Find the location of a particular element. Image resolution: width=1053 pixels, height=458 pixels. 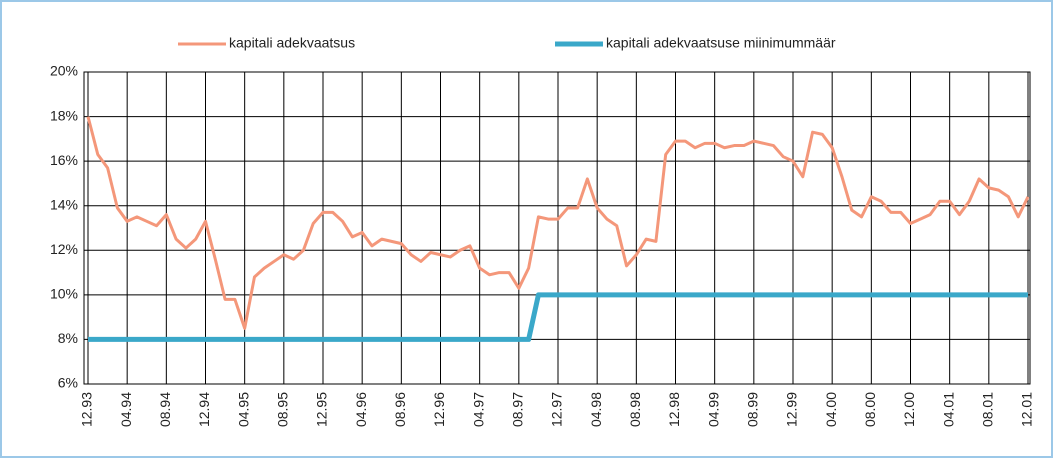

legend-label: kapitali adekvaatsuse miinimummäär is located at coordinates (721, 43).